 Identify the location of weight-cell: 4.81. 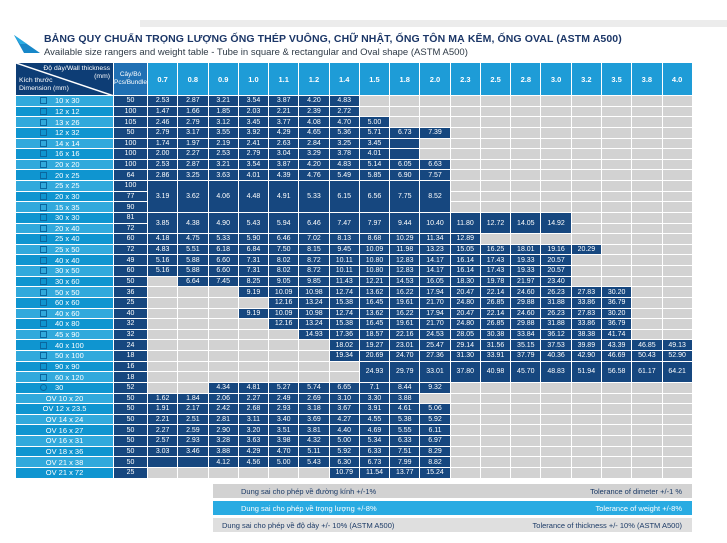
(253, 387).